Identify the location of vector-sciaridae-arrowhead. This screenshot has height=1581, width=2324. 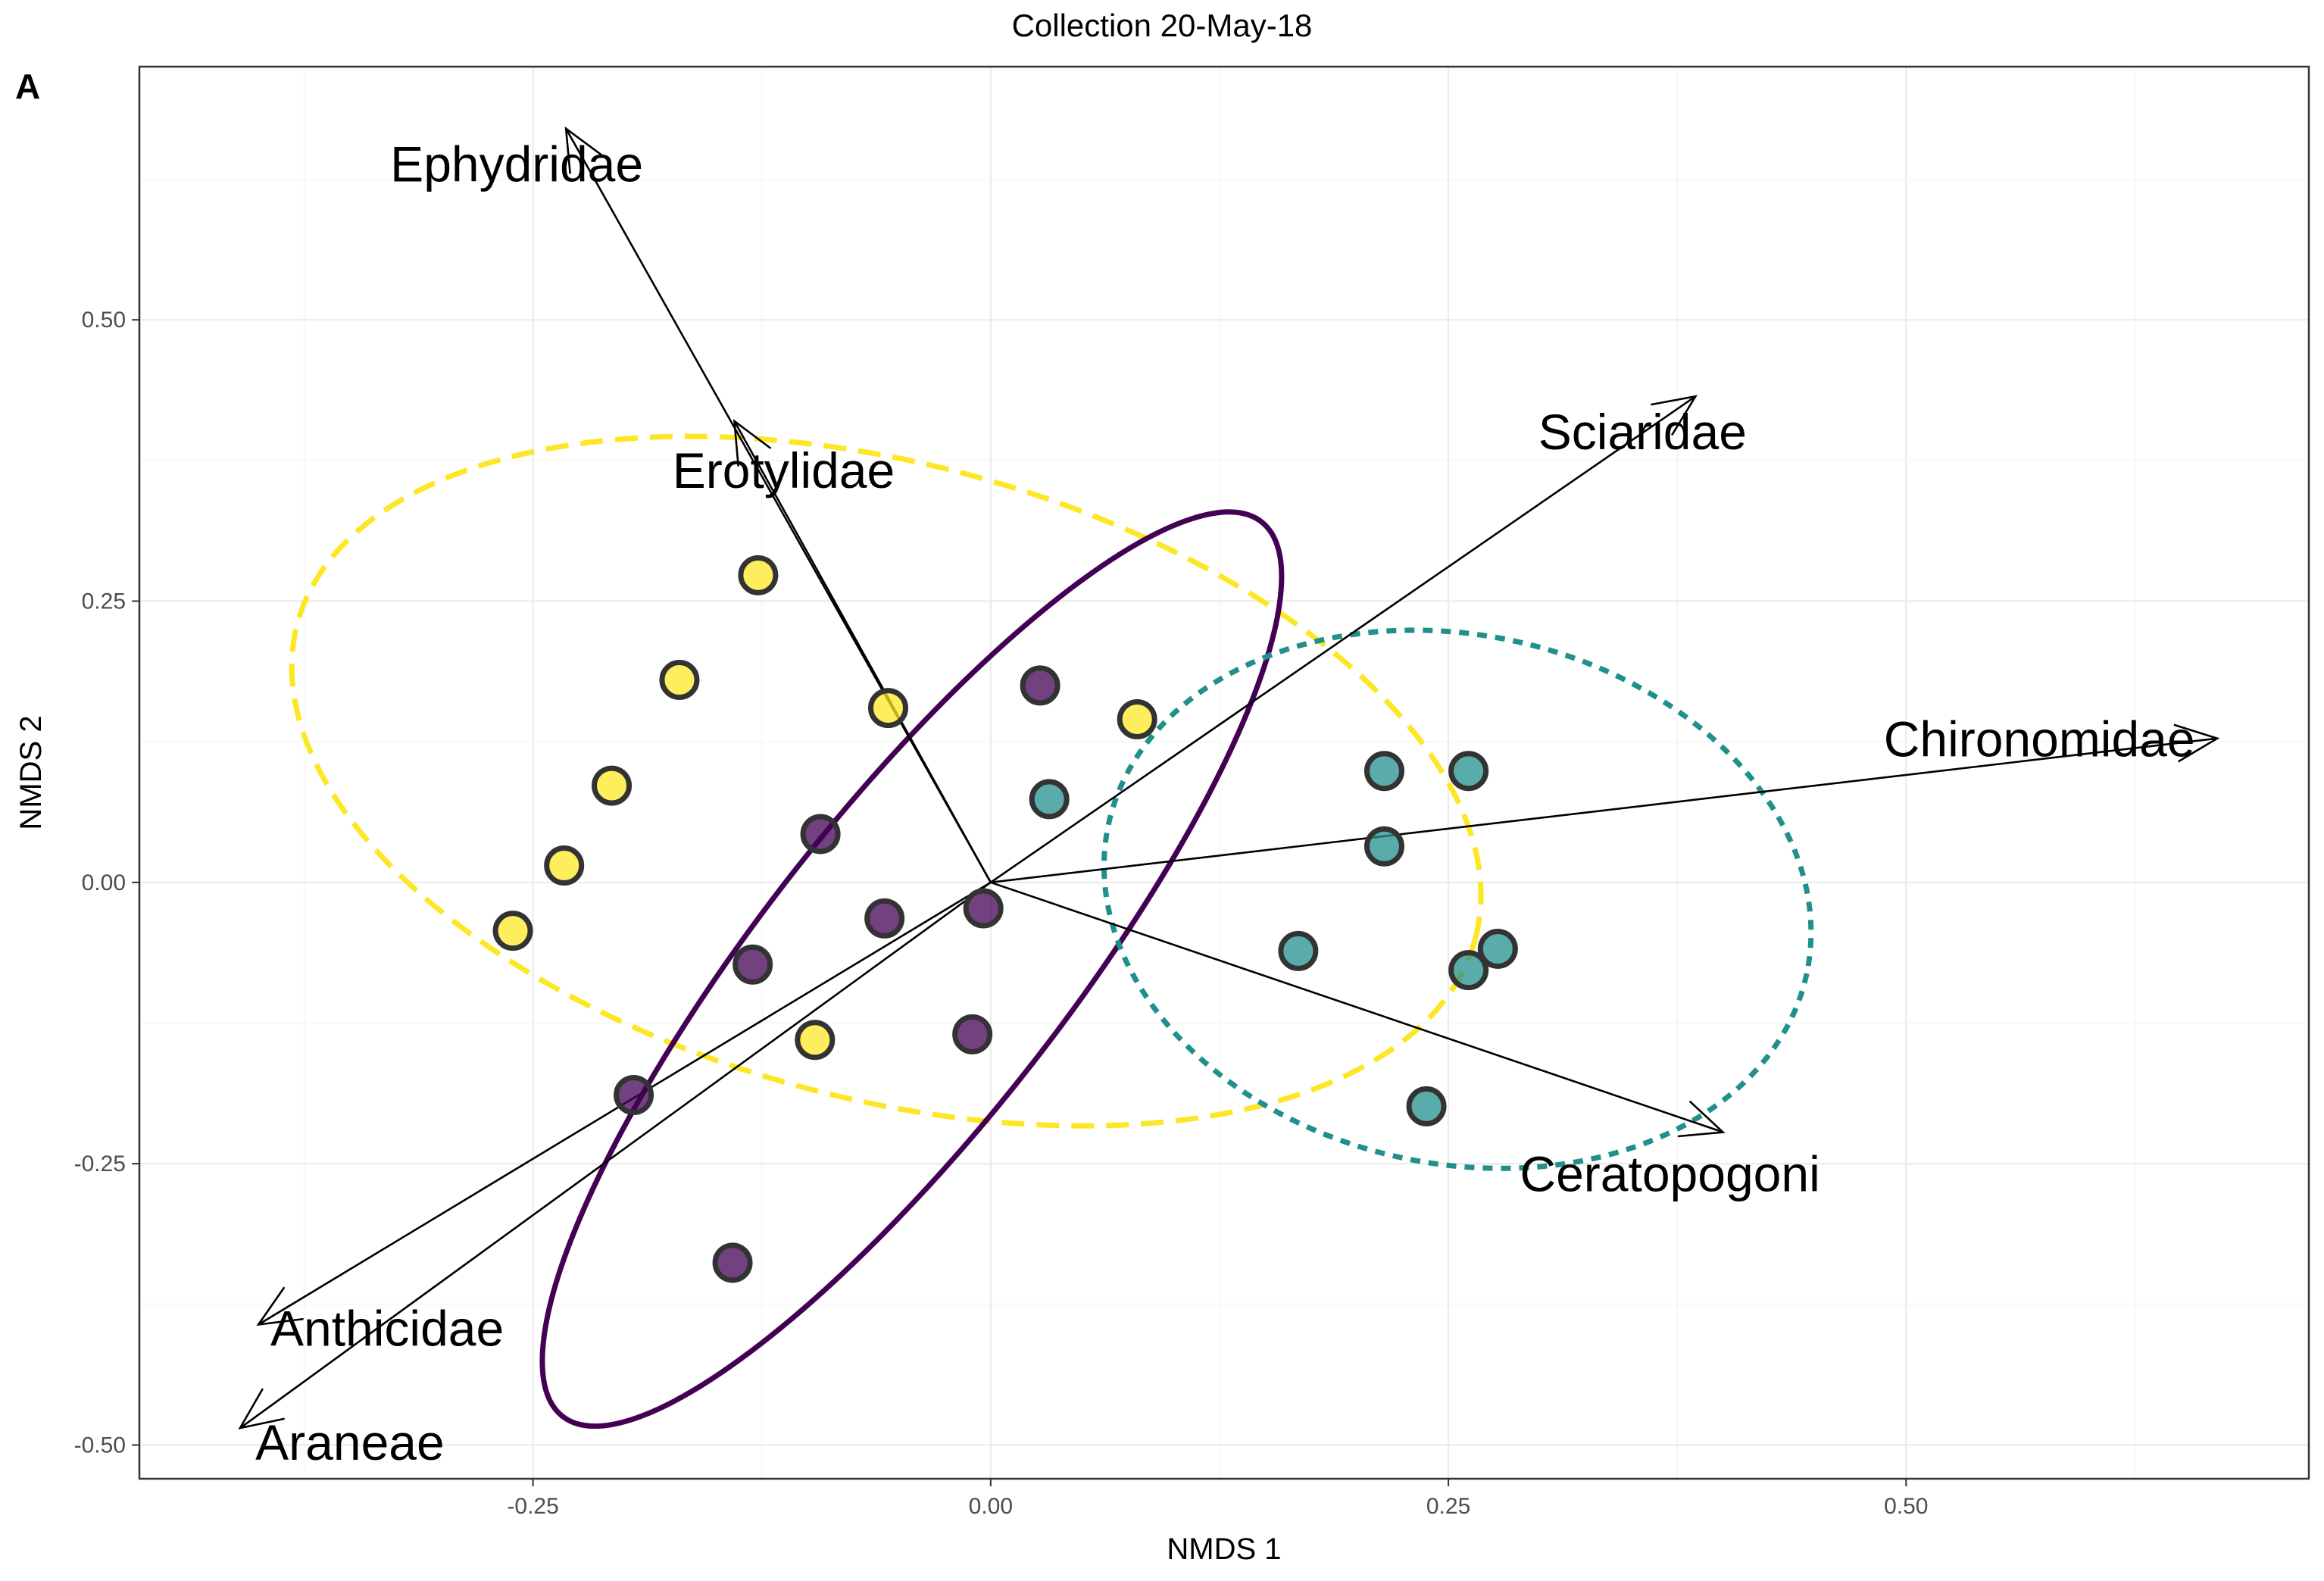
(1674, 415).